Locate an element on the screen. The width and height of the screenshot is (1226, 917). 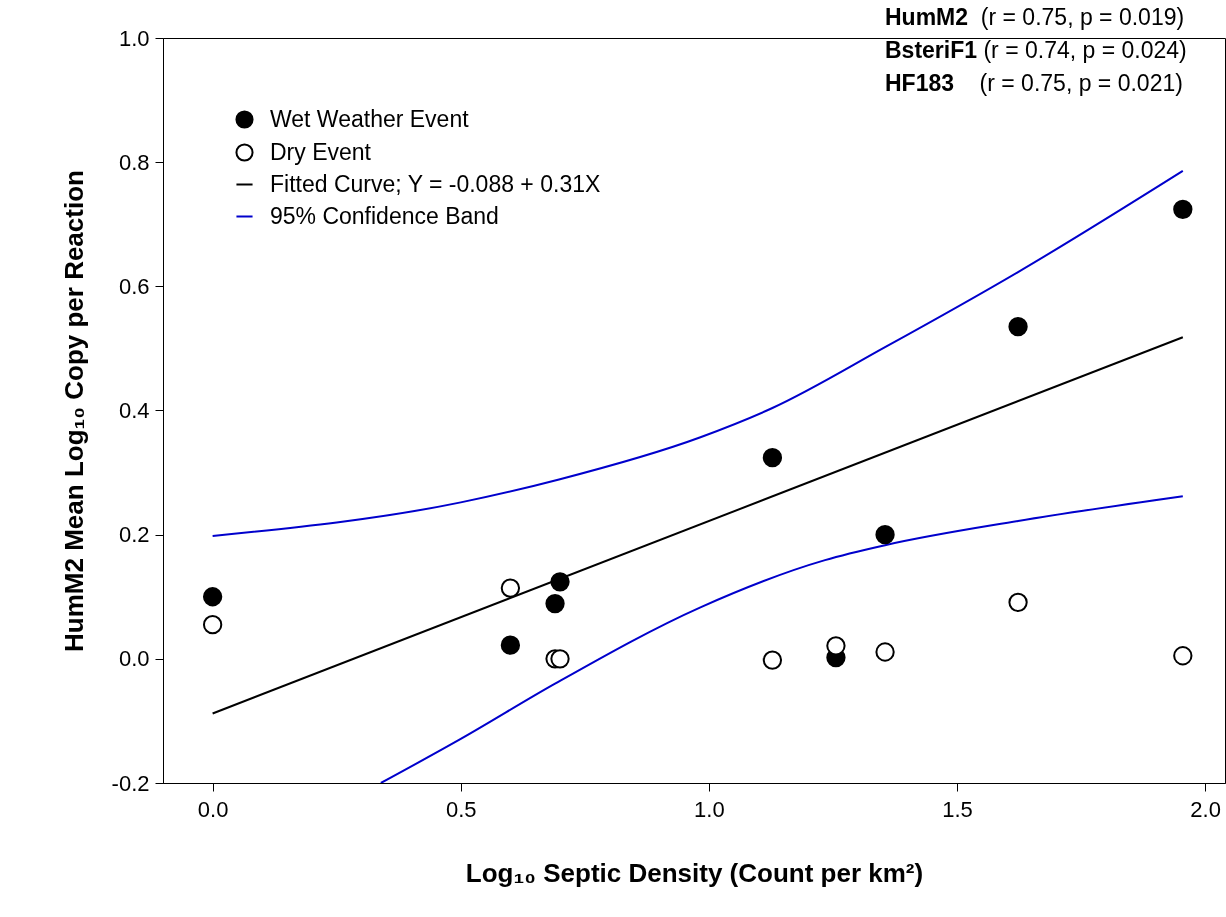
x-tick-label: 0.0 is located at coordinates (213, 809).